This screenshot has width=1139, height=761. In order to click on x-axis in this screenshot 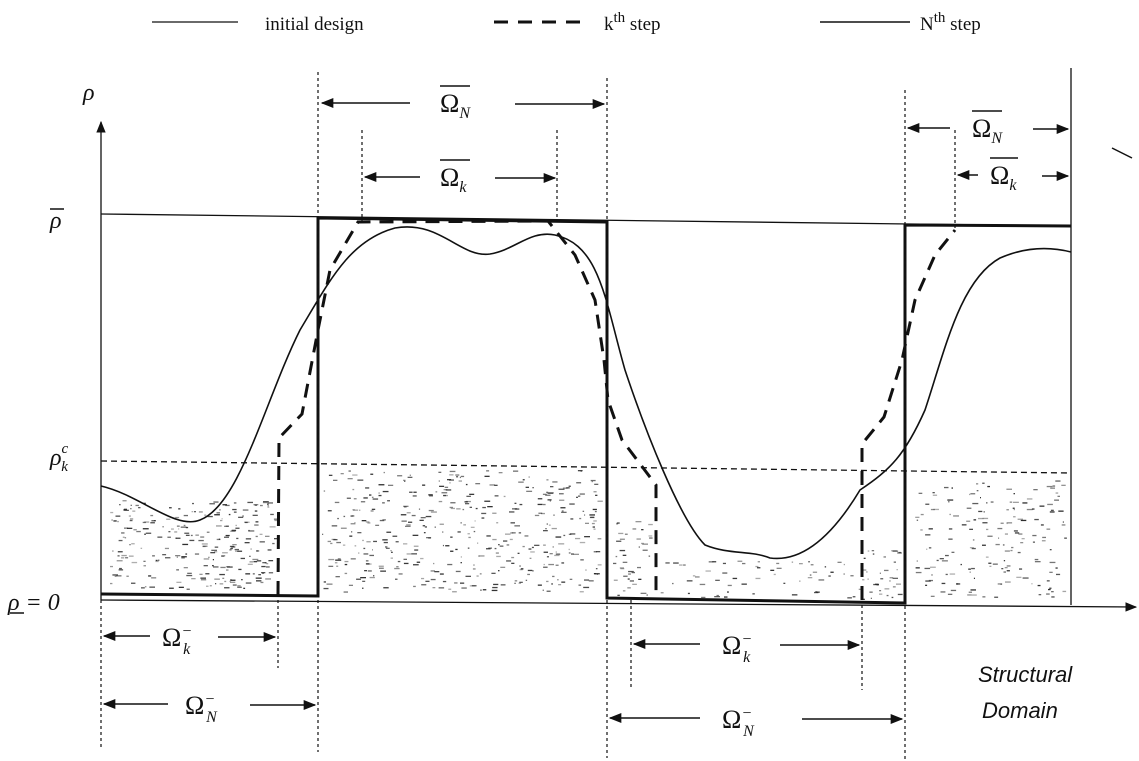, I will do `click(619, 605)`.